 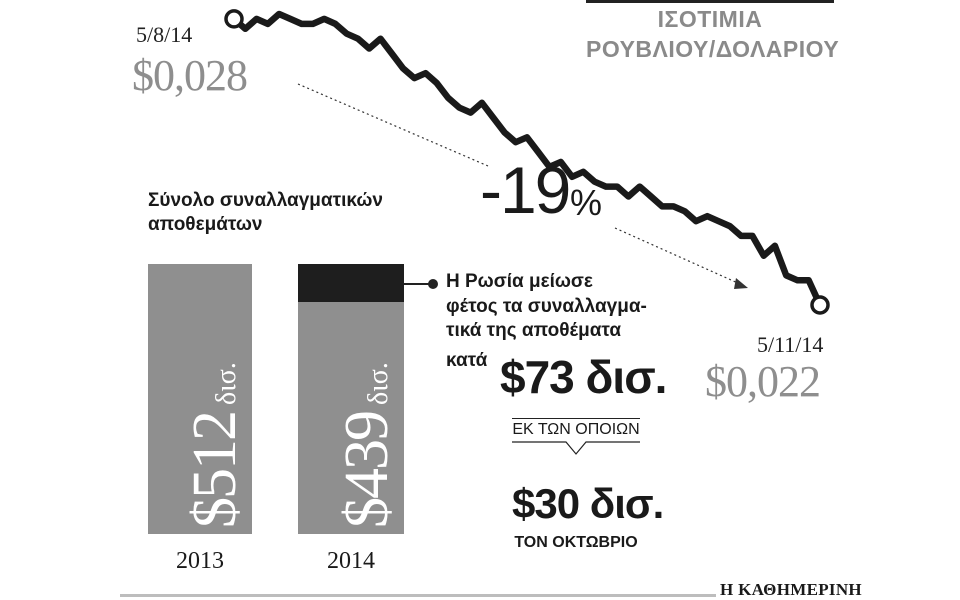 What do you see at coordinates (467, 360) in the screenshot?
I see `annotation-line4: κατά` at bounding box center [467, 360].